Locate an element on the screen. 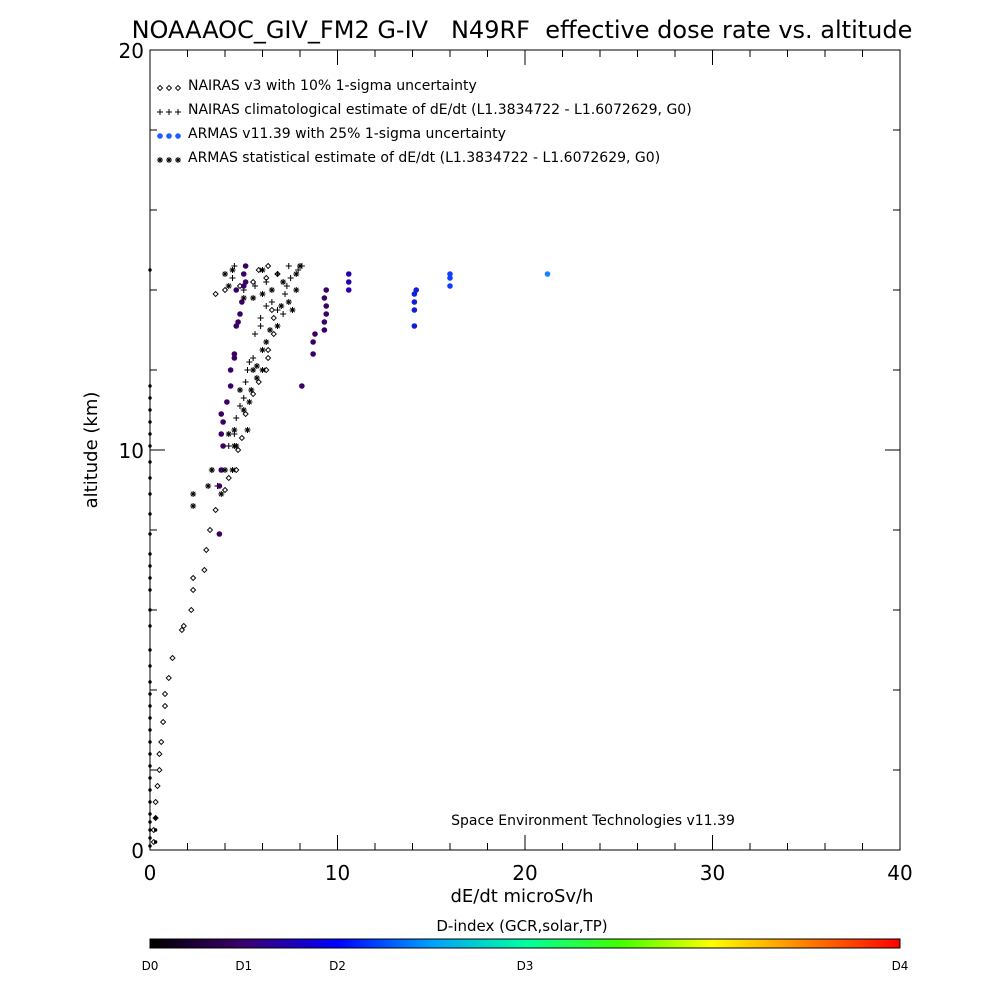 The width and height of the screenshot is (1000, 1000). colorbar-tick-label: D3 is located at coordinates (525, 966).